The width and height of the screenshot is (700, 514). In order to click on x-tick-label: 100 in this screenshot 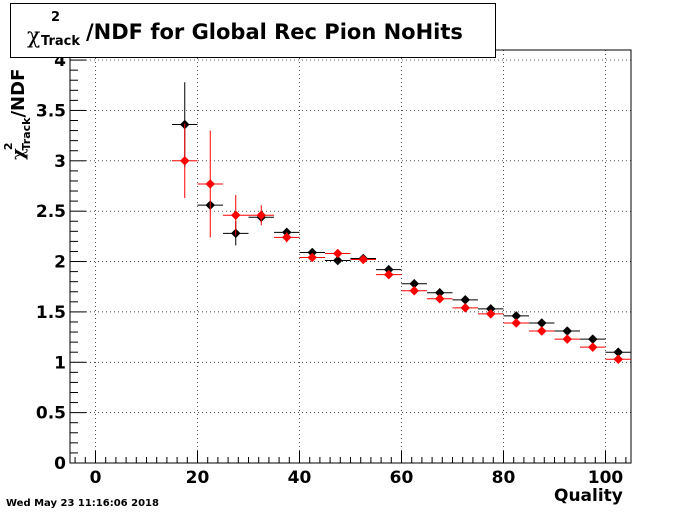, I will do `click(606, 478)`.